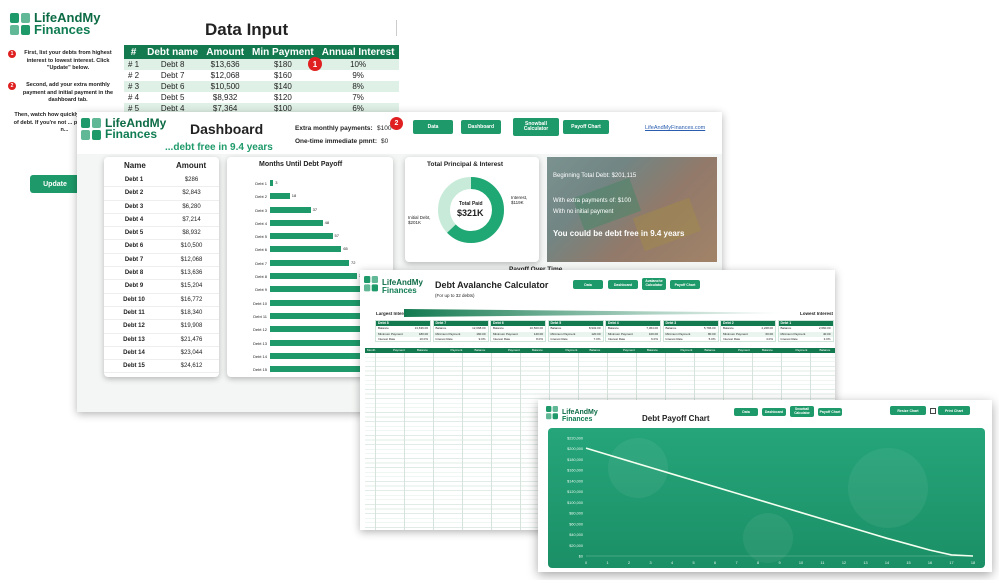 This screenshot has width=999, height=580. What do you see at coordinates (261, 97) in the screenshot?
I see `table-row: # 4 Debt 5 $8,932 $120 7%` at bounding box center [261, 97].